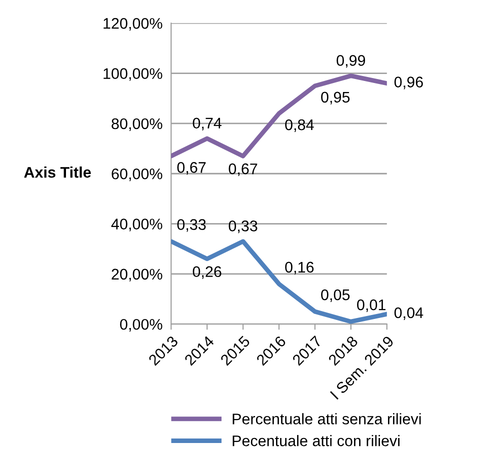  I want to click on legend-label: Percentuale atti senza rilievi, so click(326, 418).